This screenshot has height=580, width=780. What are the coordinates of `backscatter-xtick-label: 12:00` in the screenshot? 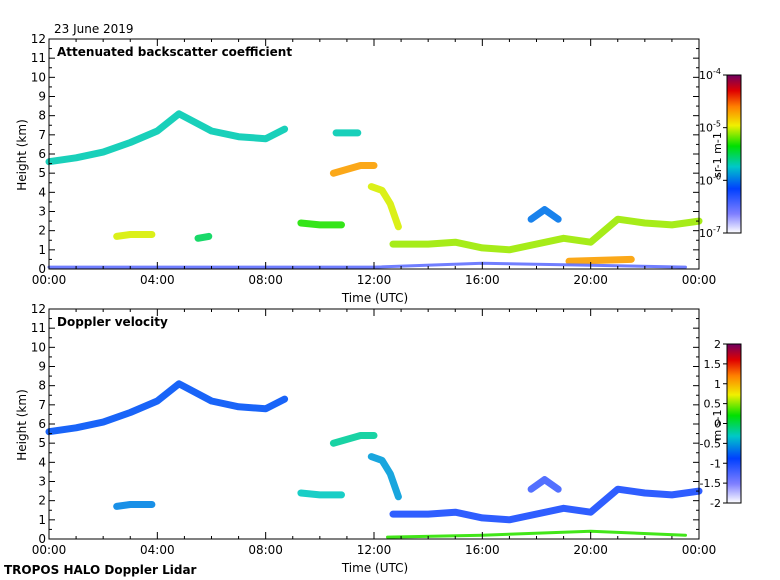 It's located at (374, 280).